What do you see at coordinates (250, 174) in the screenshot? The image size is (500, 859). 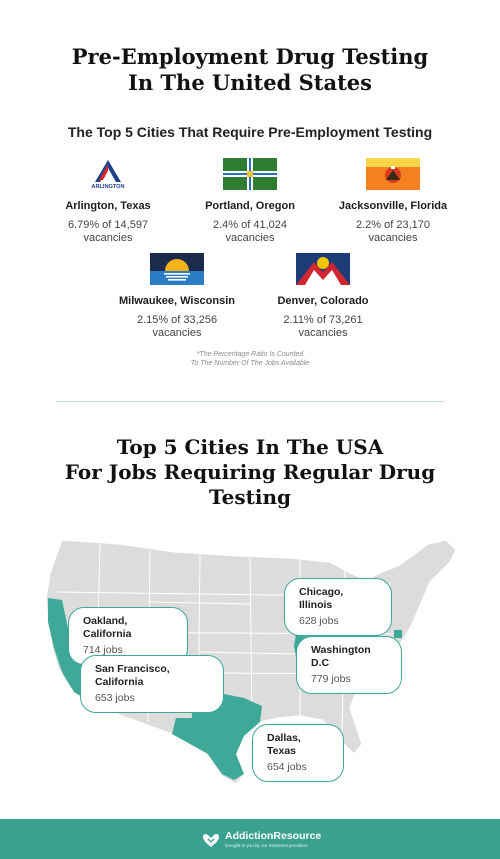 I see `portland-flag-icon` at bounding box center [250, 174].